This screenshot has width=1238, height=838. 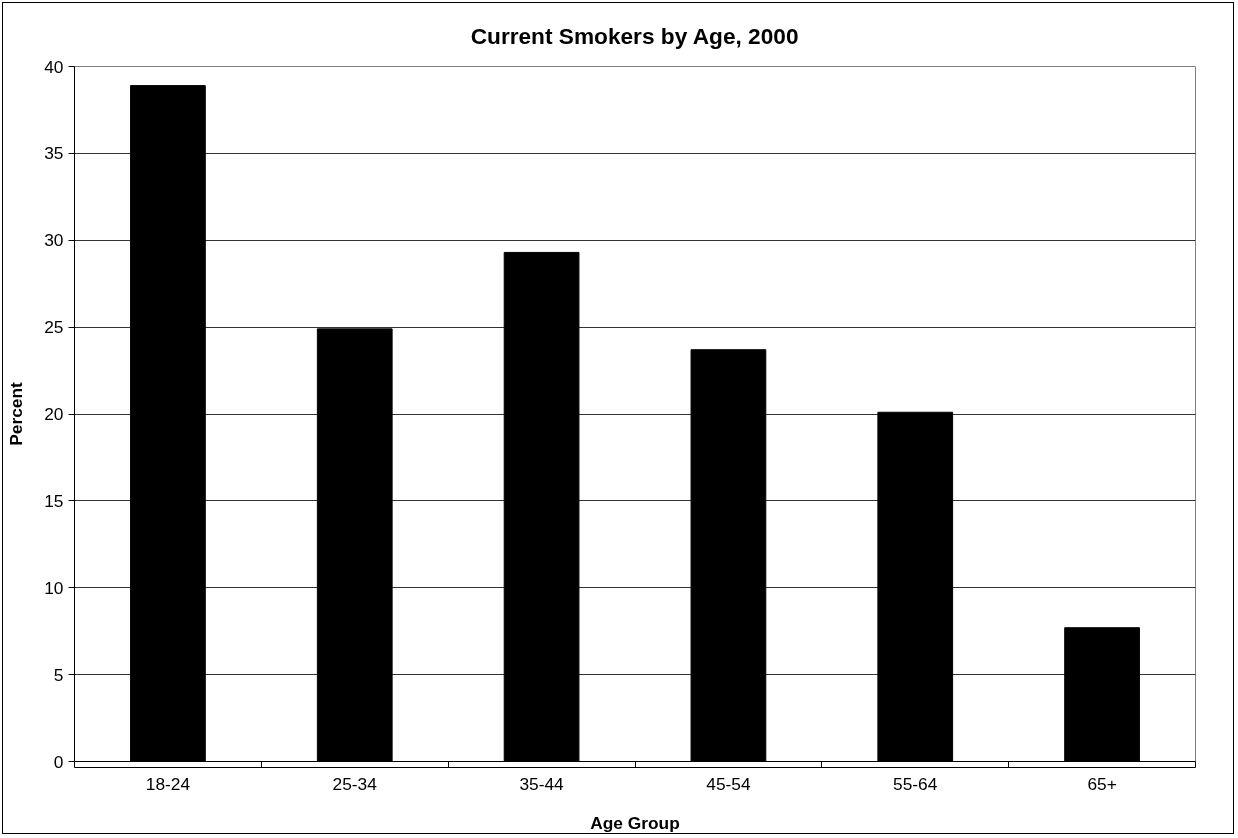 What do you see at coordinates (915, 783) in the screenshot?
I see `x-tick-label: 55-64` at bounding box center [915, 783].